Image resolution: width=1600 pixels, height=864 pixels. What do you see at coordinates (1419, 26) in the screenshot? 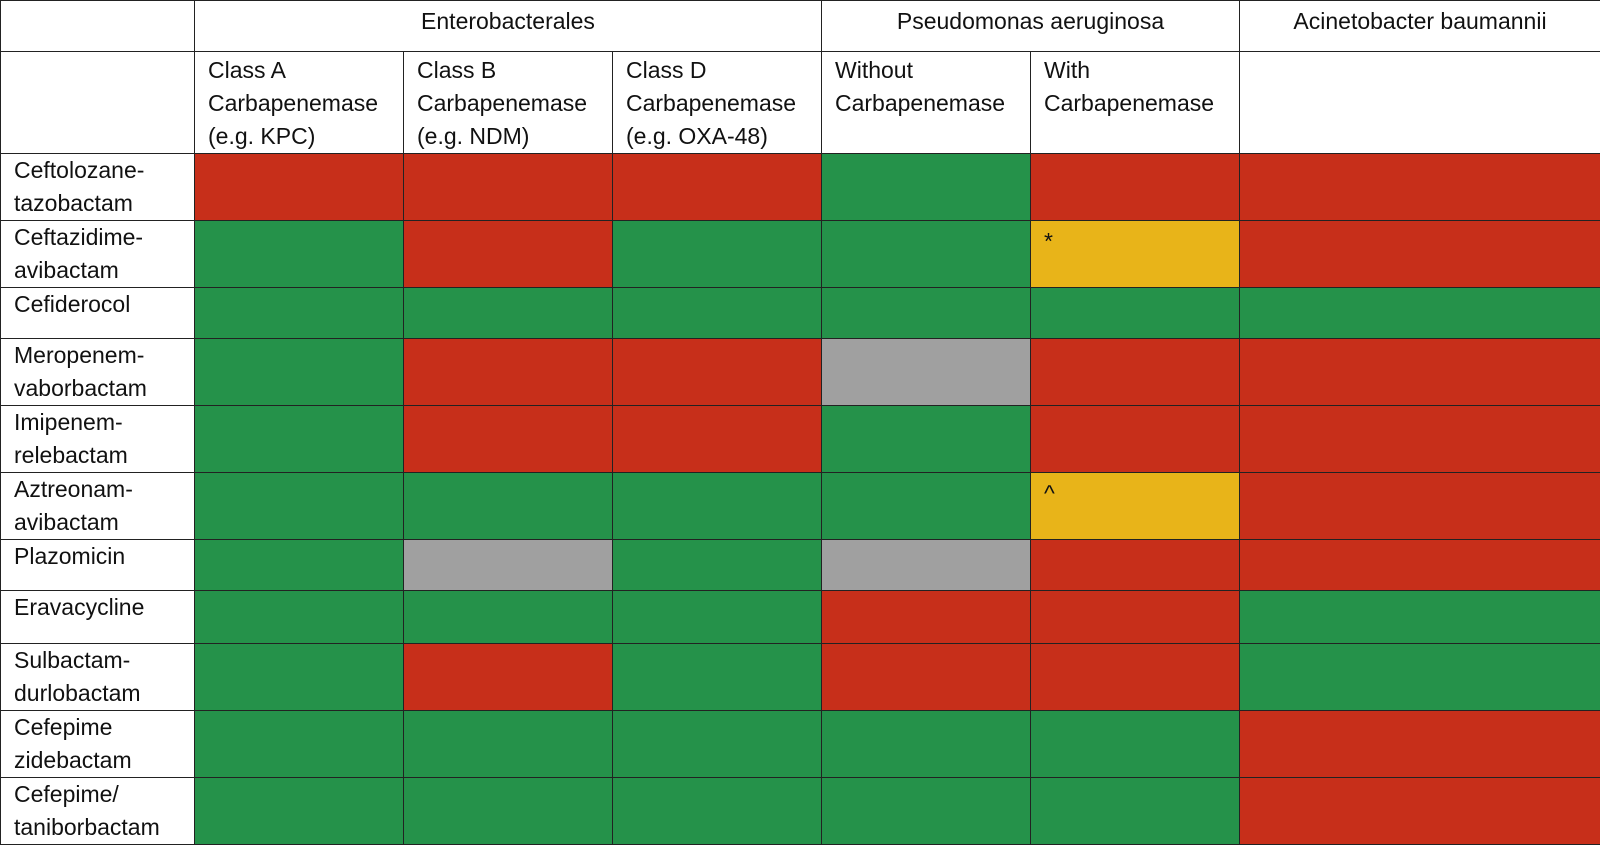
I see `group-header-acinetobacter: Acinetobacter baumannii` at bounding box center [1419, 26].